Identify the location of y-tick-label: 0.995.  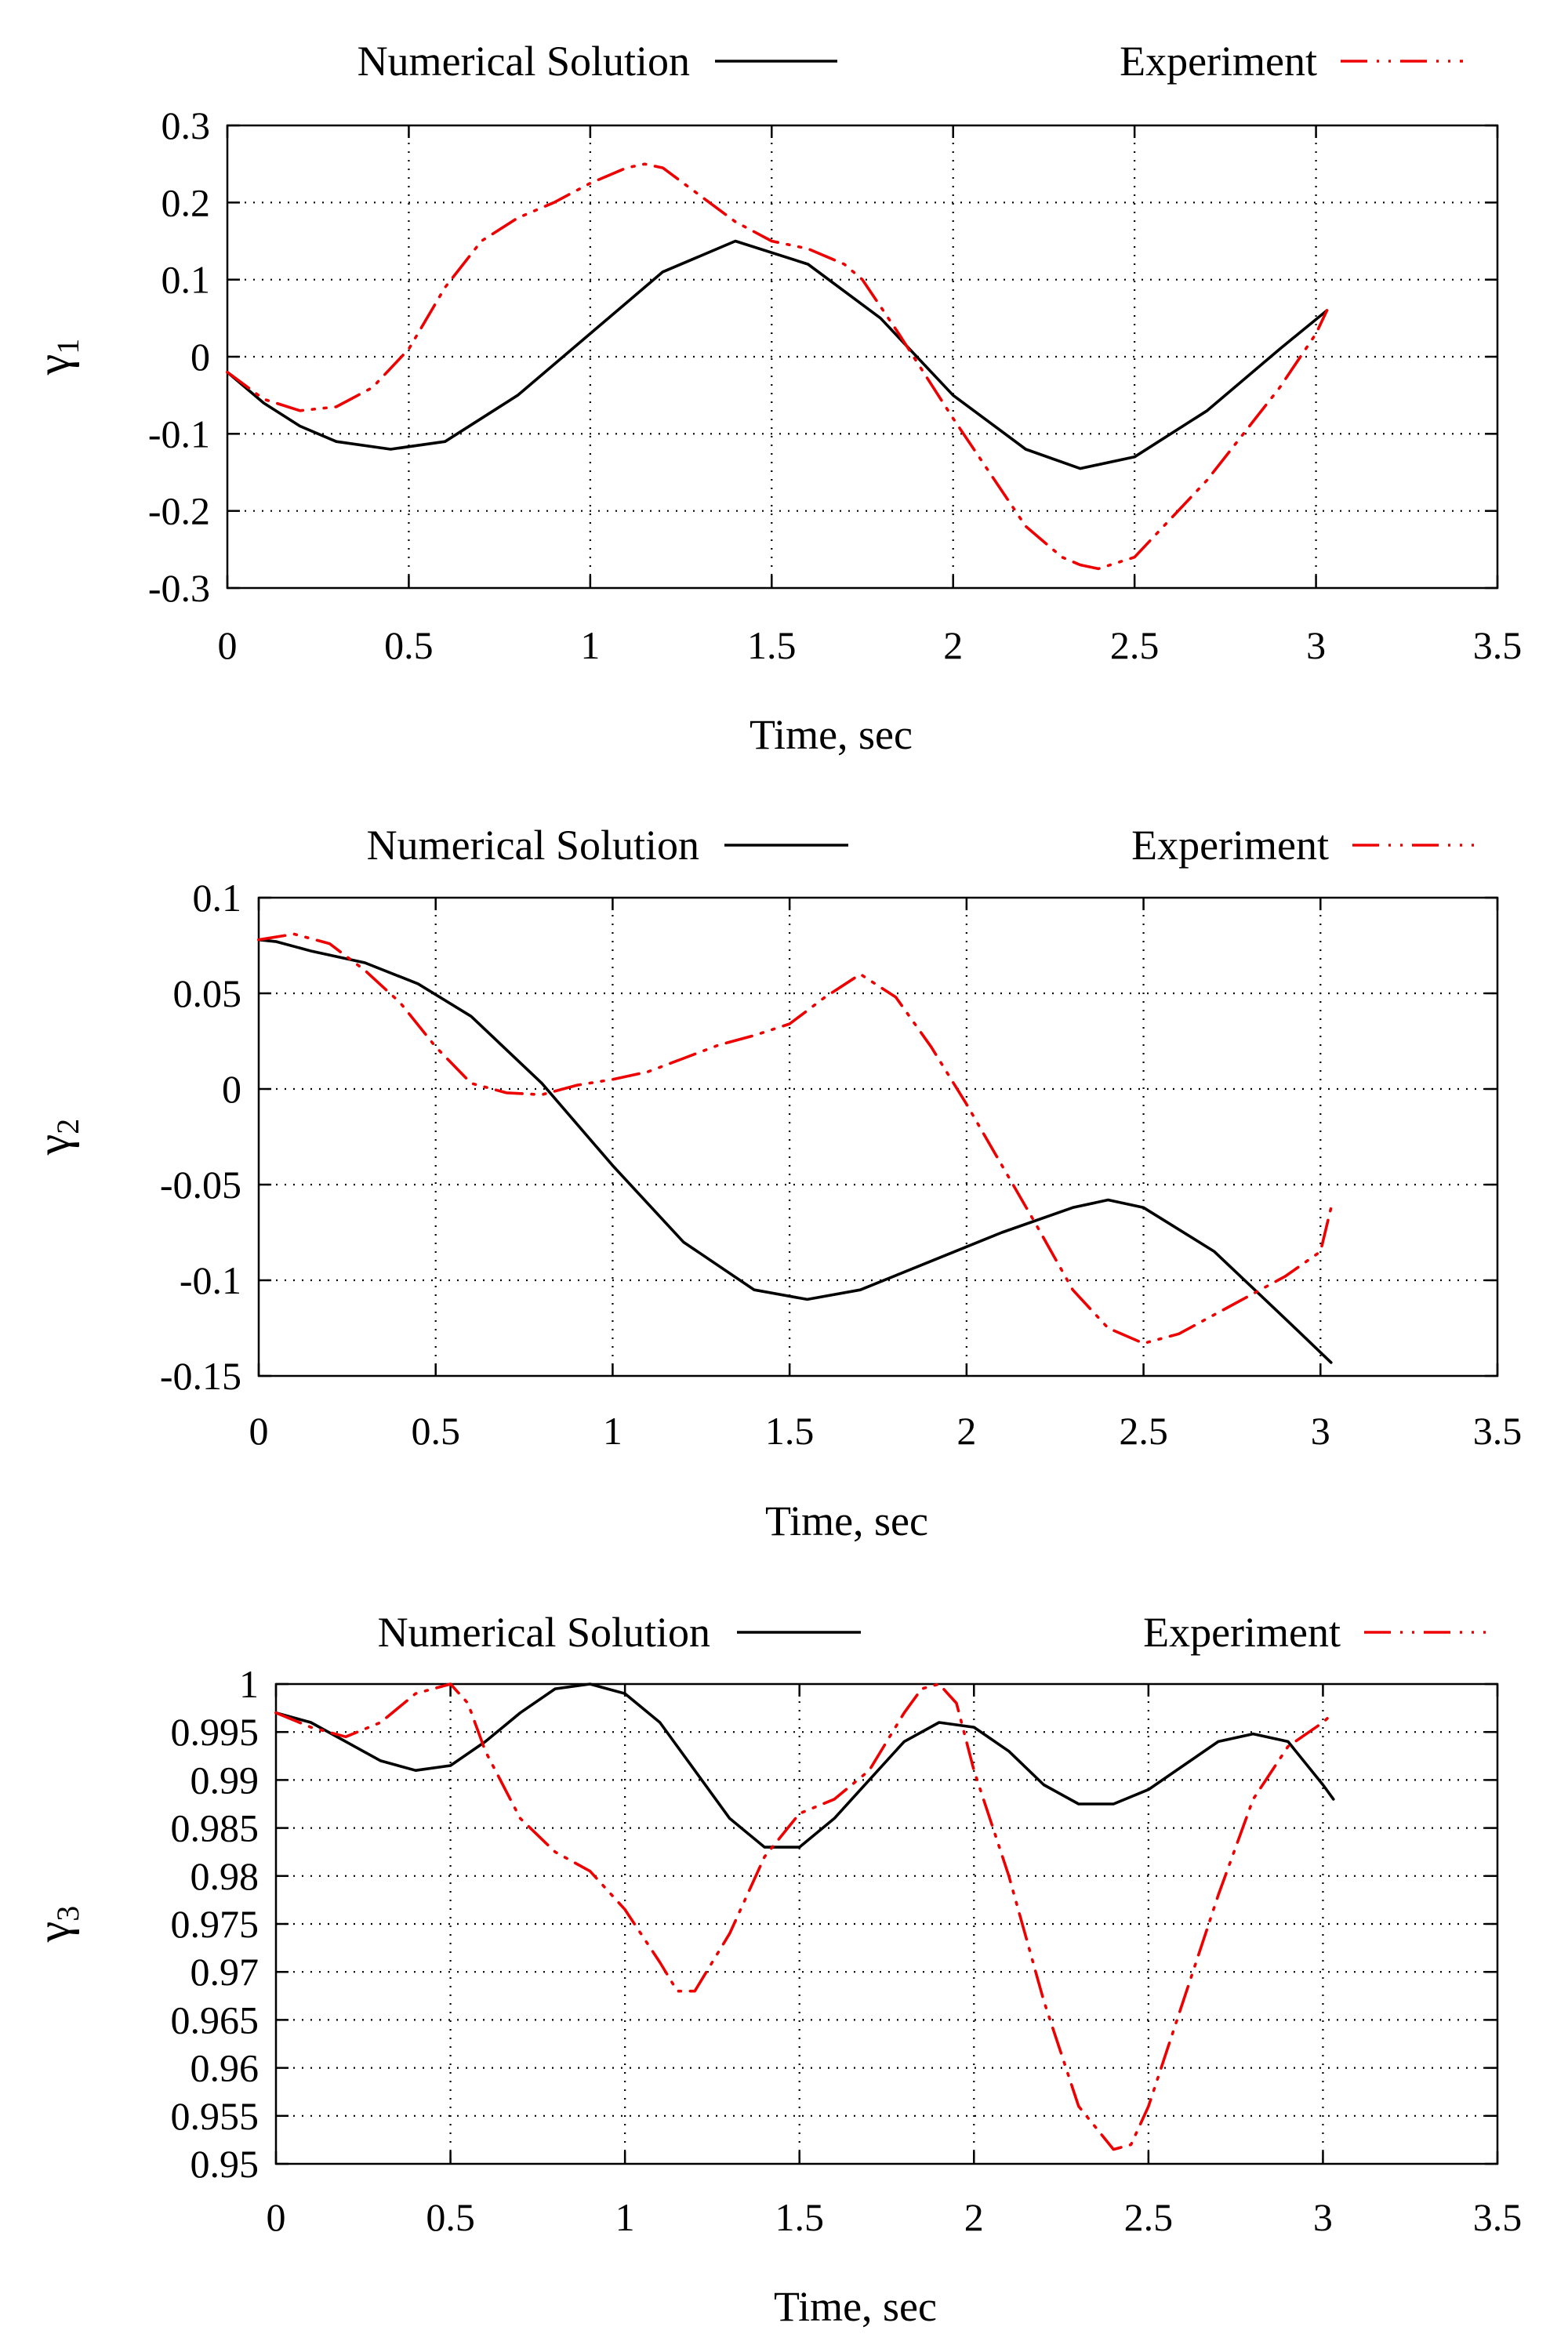
(215, 1732).